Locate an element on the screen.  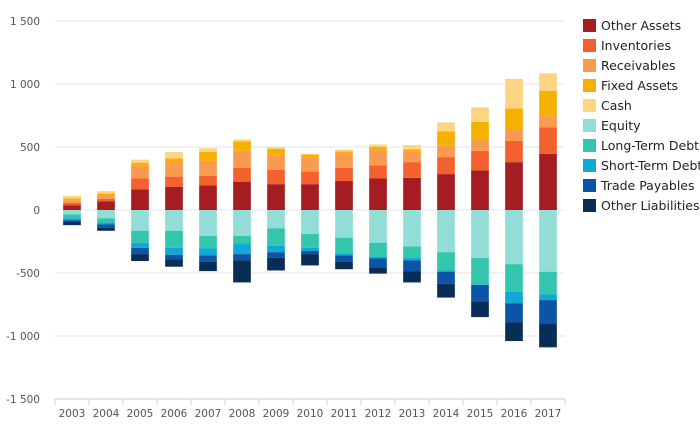
legend-item: Cash is located at coordinates (607, 105).